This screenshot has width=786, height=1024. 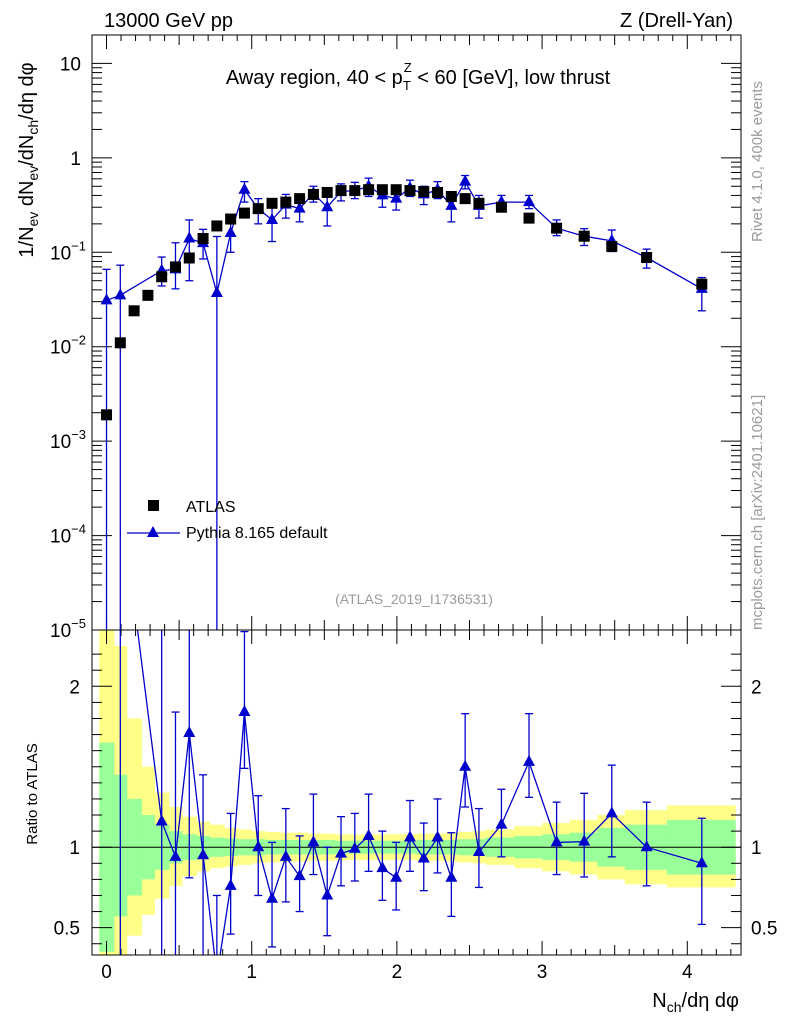 What do you see at coordinates (68, 535) in the screenshot?
I see `main-y-tick-label: 10⁻⁴` at bounding box center [68, 535].